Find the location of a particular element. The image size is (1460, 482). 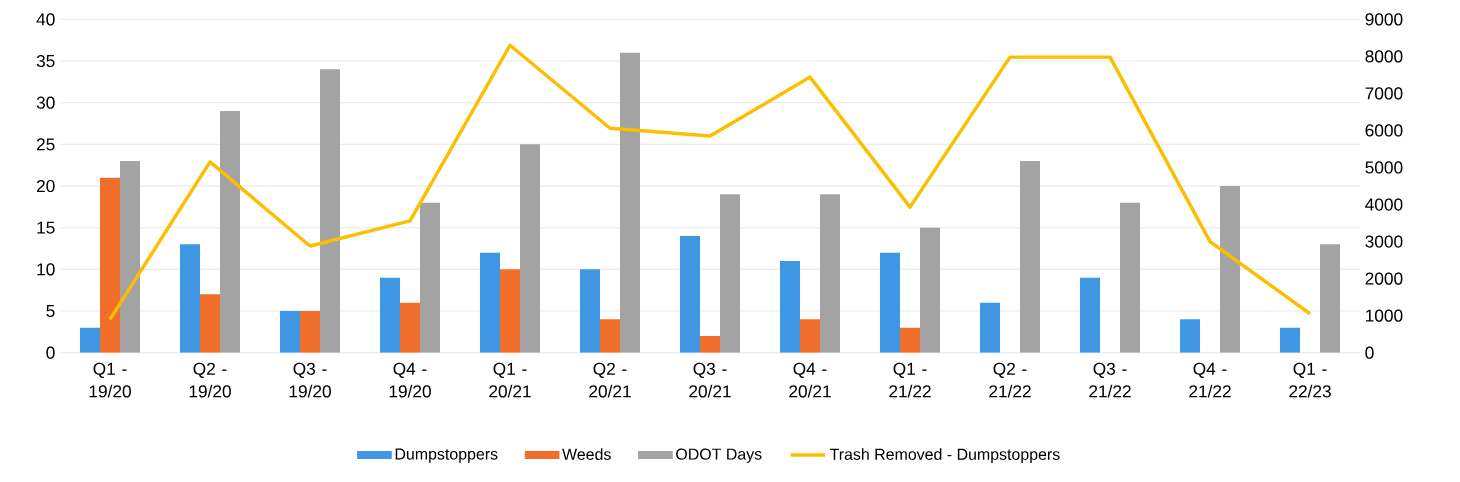

y2-tick-label: 3000 is located at coordinates (1384, 241).